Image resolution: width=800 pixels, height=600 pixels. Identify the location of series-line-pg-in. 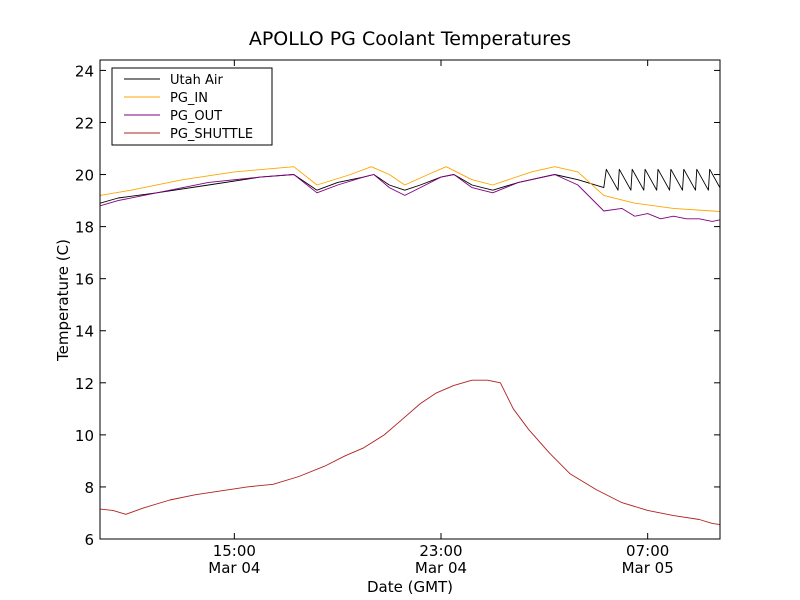
(410, 189).